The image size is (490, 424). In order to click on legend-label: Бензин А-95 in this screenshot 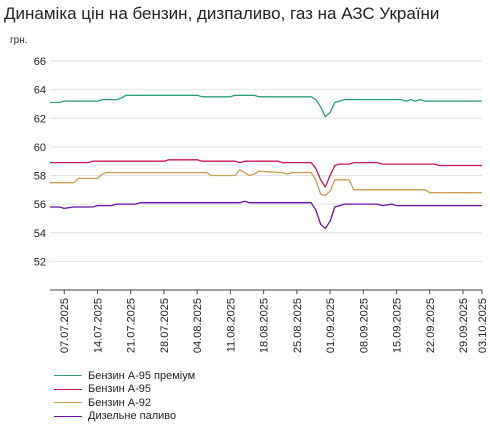, I will do `click(119, 389)`.